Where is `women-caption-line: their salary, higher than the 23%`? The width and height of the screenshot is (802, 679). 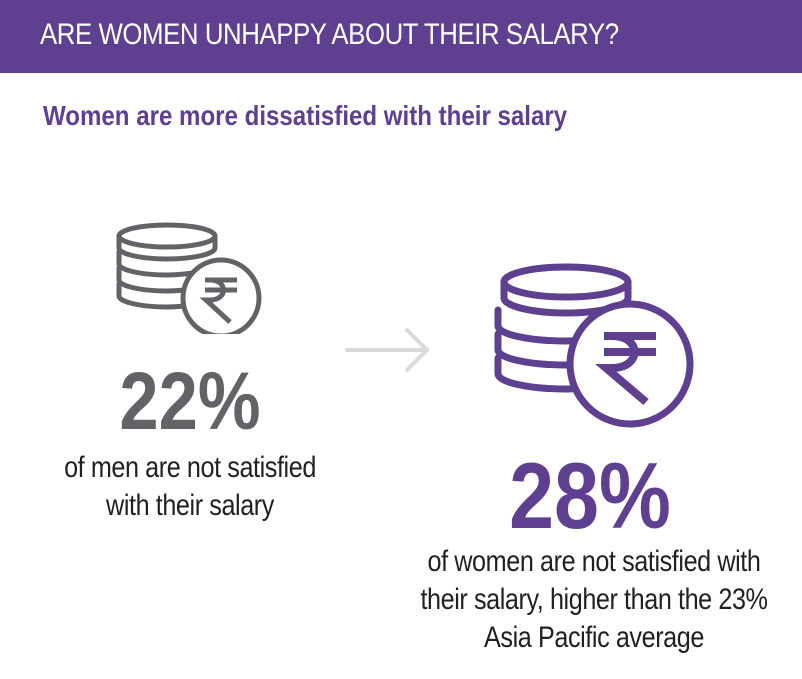 women-caption-line: their salary, higher than the 23% is located at coordinates (594, 599).